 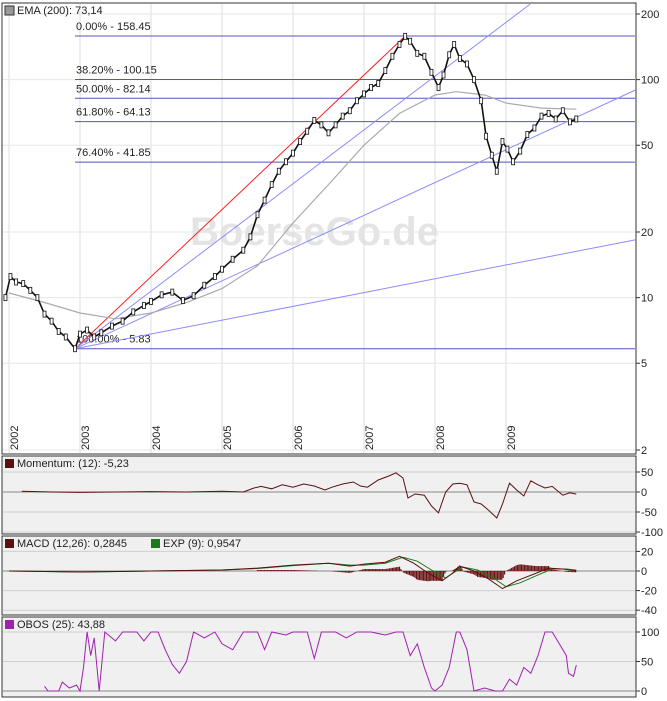 I want to click on obos-legend-swatch, so click(x=9, y=624).